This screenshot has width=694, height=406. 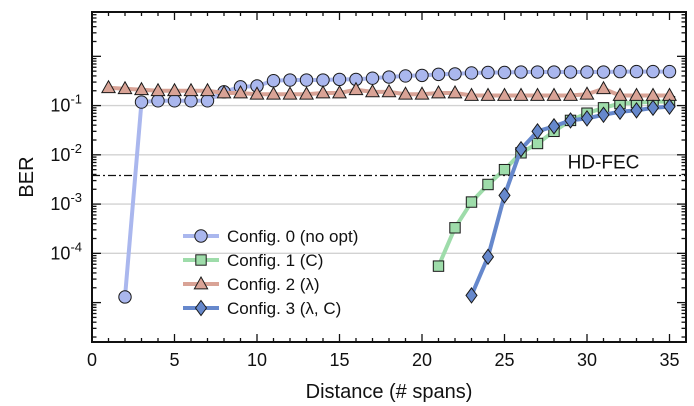 What do you see at coordinates (66, 202) in the screenshot?
I see `y-tick-label: 10⁻³` at bounding box center [66, 202].